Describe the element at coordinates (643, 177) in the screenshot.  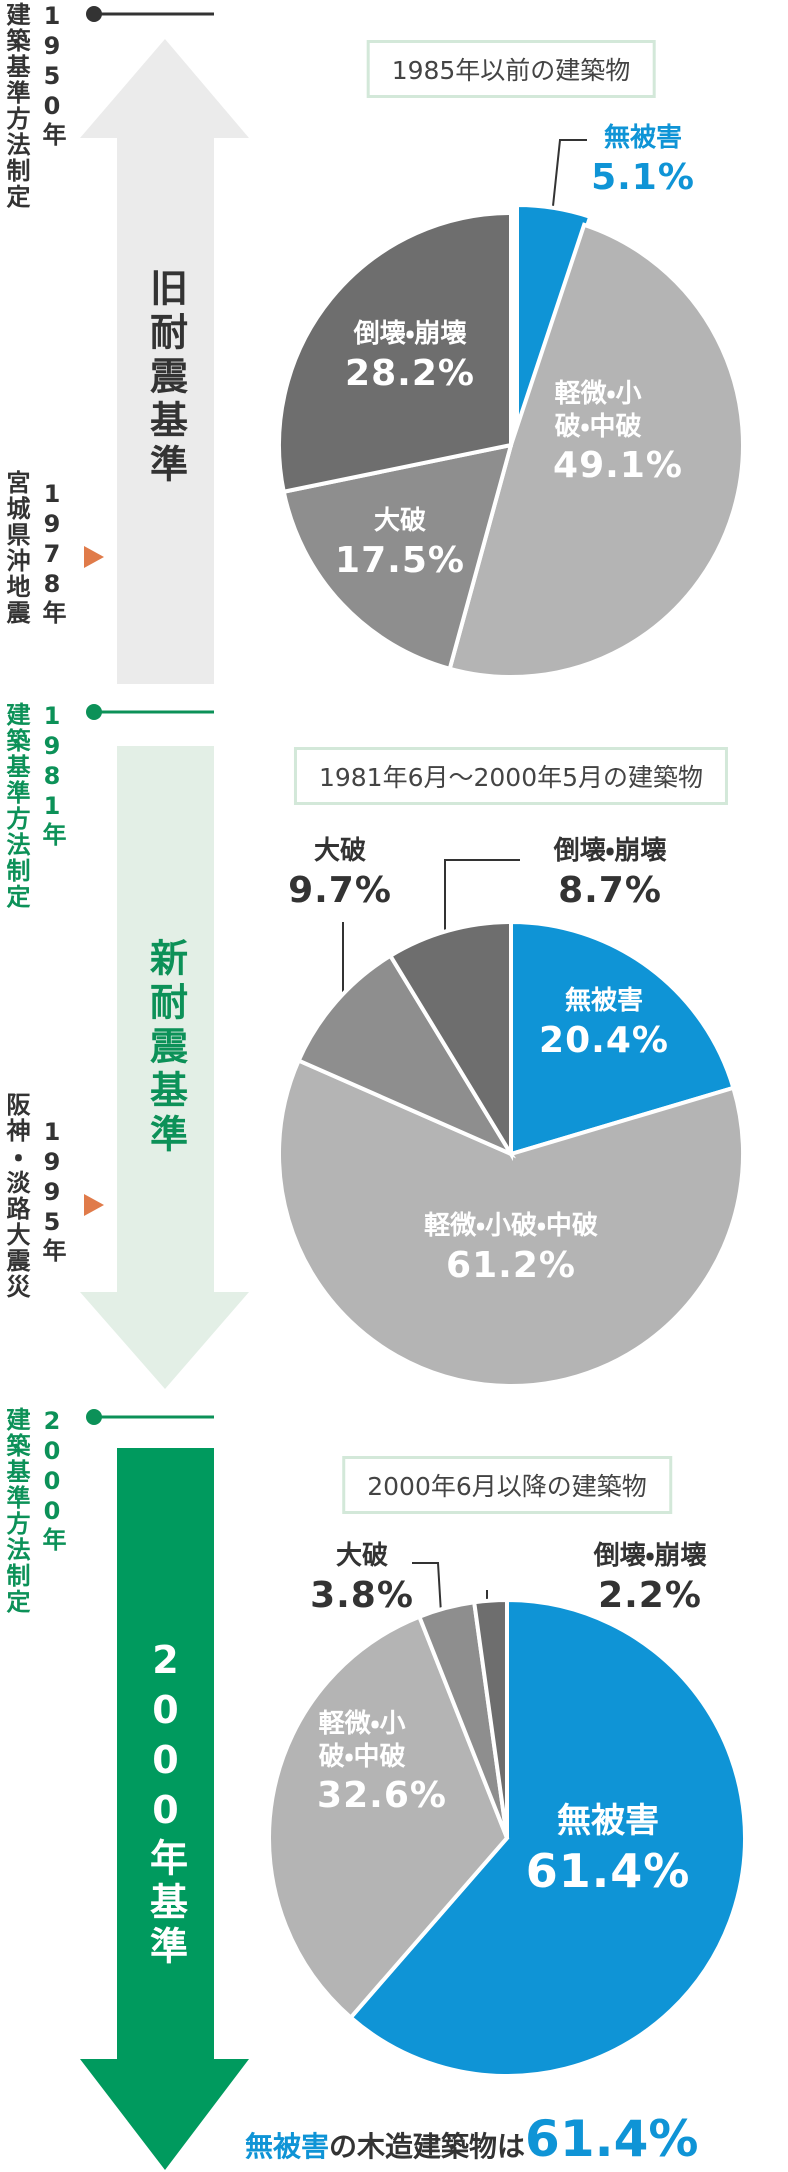
I see `value-label: 5.1%` at that location.